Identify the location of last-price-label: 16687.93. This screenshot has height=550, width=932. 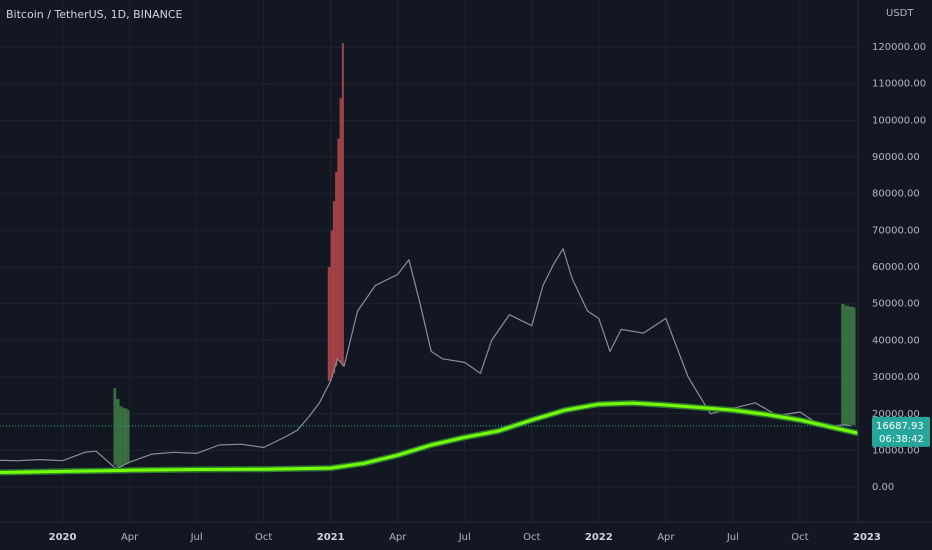
(900, 426).